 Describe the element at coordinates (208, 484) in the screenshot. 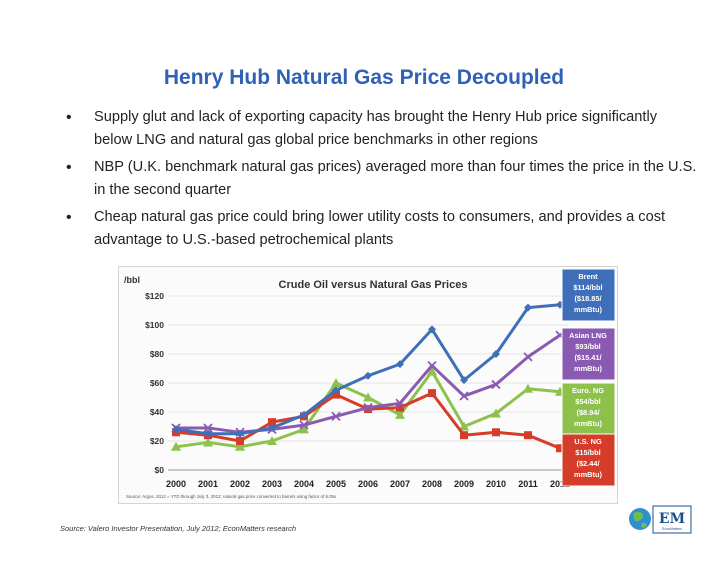

I see `x-tick-label: 2001` at that location.